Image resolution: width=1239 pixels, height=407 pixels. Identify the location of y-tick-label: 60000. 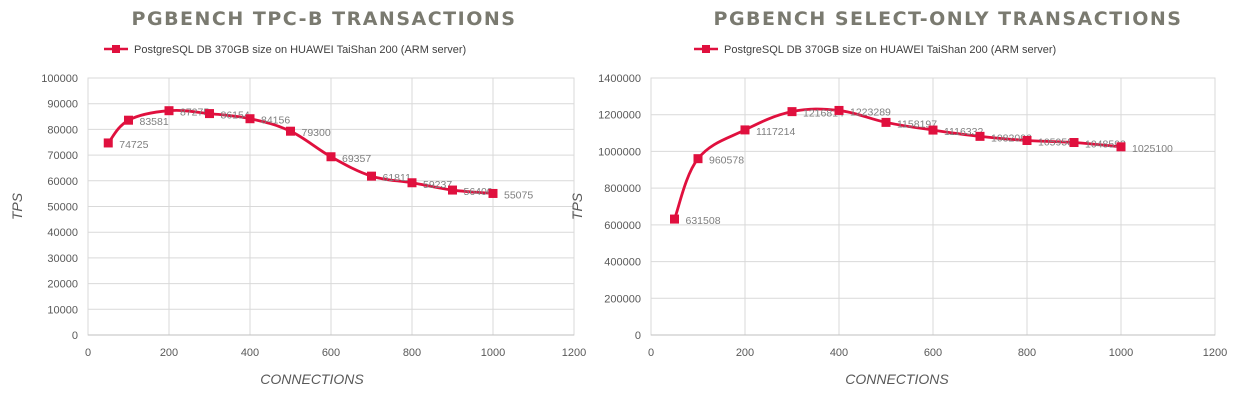
(62, 182).